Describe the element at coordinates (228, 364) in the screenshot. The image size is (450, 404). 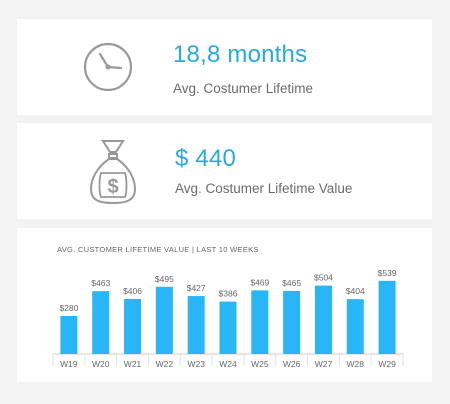
I see `x-tick-label: W24` at that location.